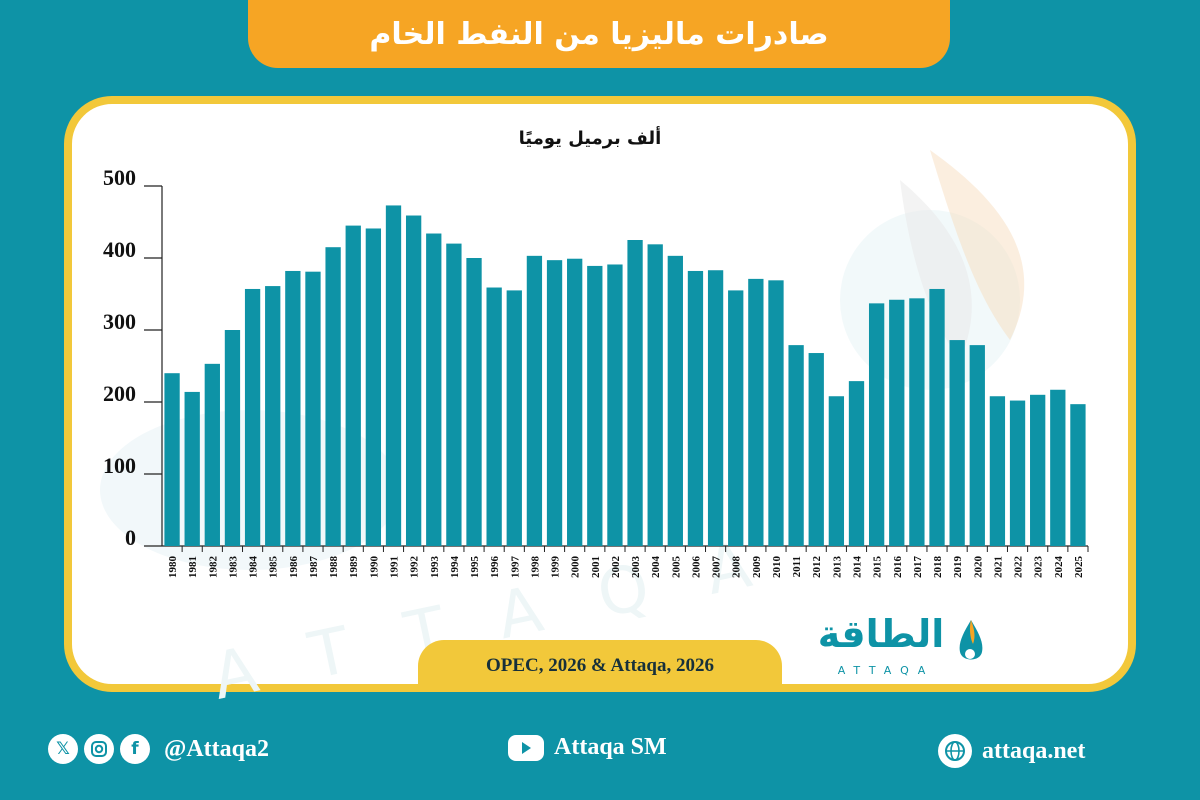 Image resolution: width=1200 pixels, height=800 pixels. What do you see at coordinates (777, 567) in the screenshot?
I see `x-tick-label: 2010` at bounding box center [777, 567].